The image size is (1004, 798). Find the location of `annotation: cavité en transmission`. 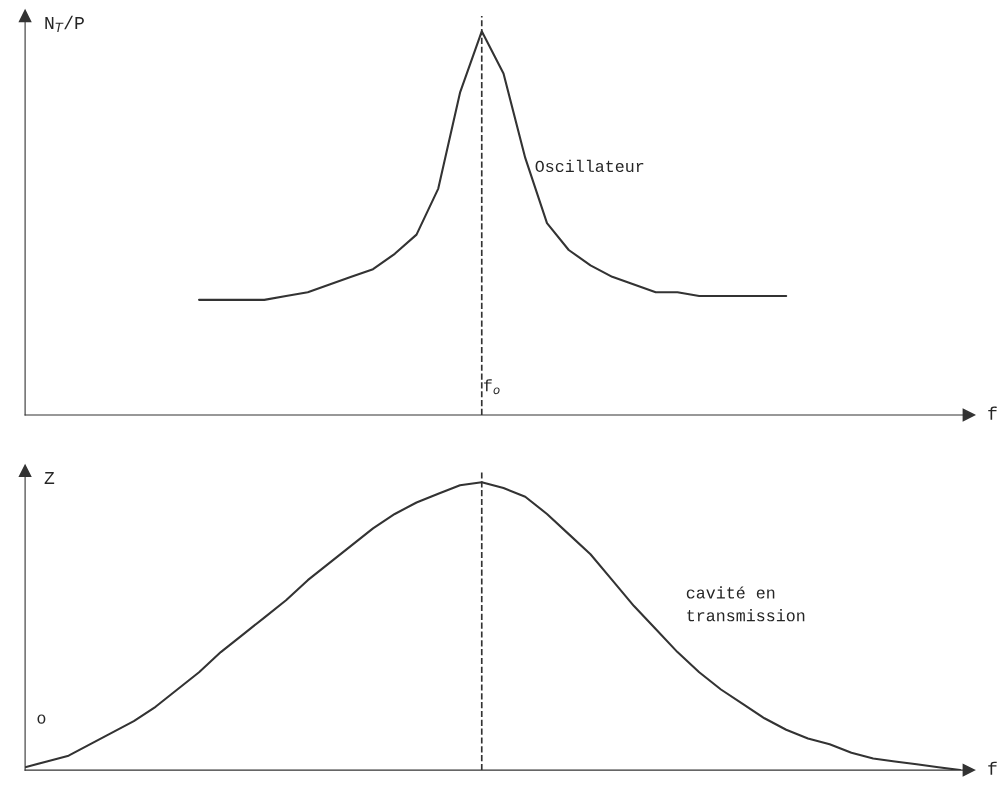

annotation: cavité en transmission is located at coordinates (745, 604).